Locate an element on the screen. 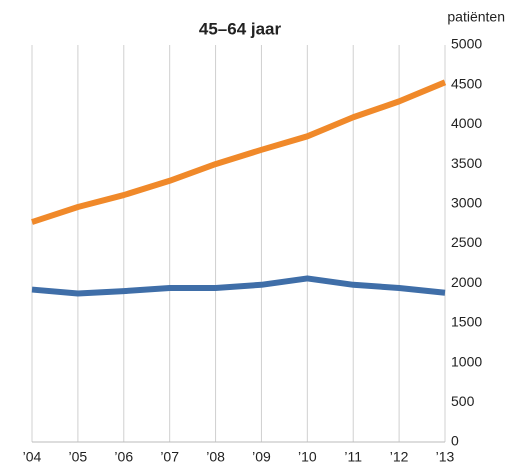 The height and width of the screenshot is (468, 508). y-tick-label: 3000 is located at coordinates (466, 203).